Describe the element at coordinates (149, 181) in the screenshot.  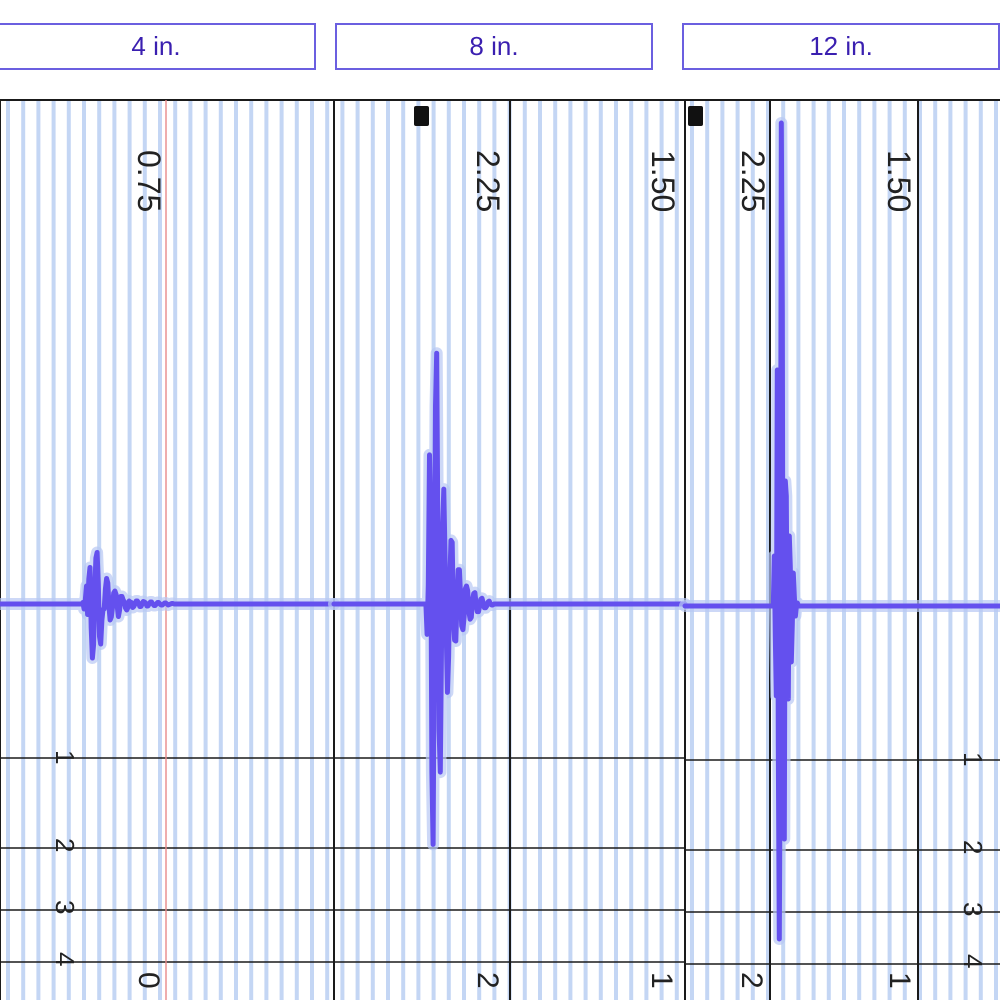
I see `top-value-label: 0.75` at that location.